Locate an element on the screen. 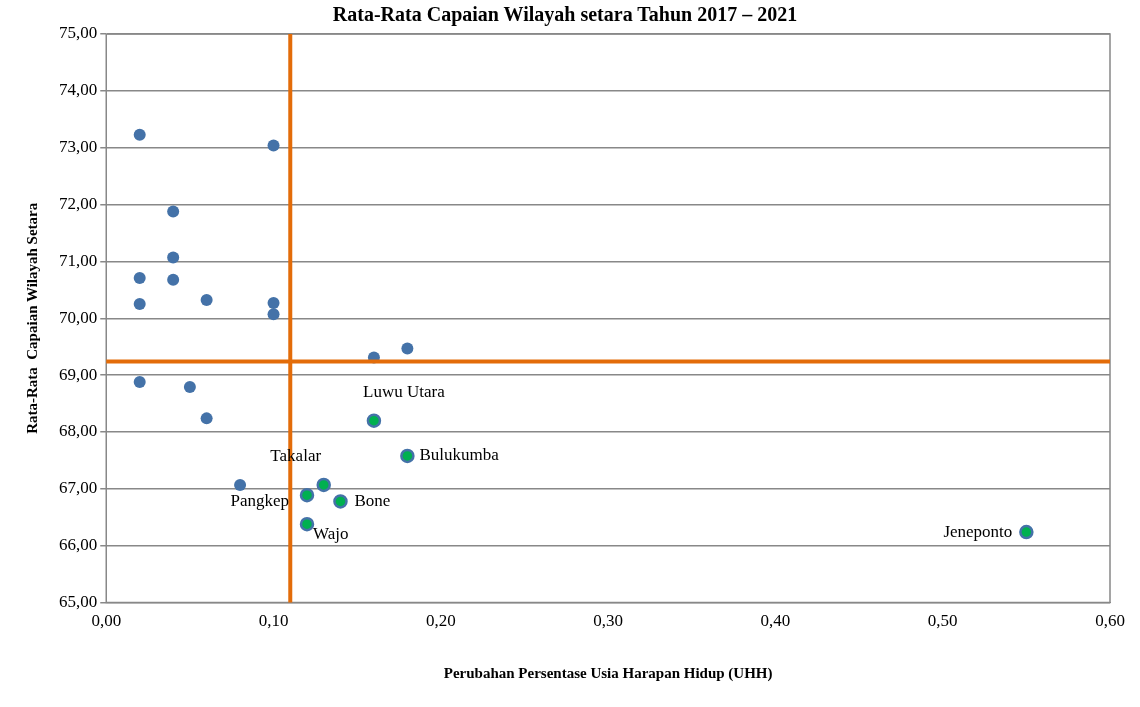 This screenshot has height=707, width=1140. y-tick-label: 65,00 is located at coordinates (78, 602).